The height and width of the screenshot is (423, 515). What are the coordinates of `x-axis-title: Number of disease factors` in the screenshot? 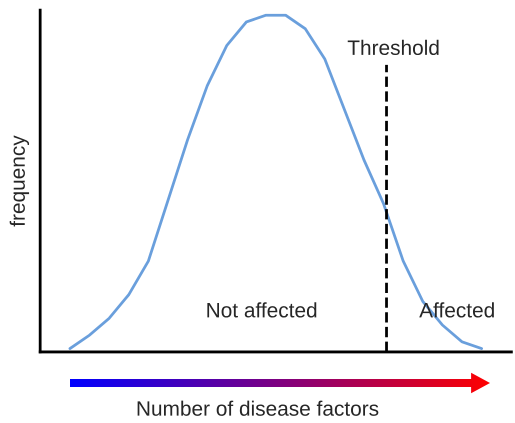 It's located at (258, 408).